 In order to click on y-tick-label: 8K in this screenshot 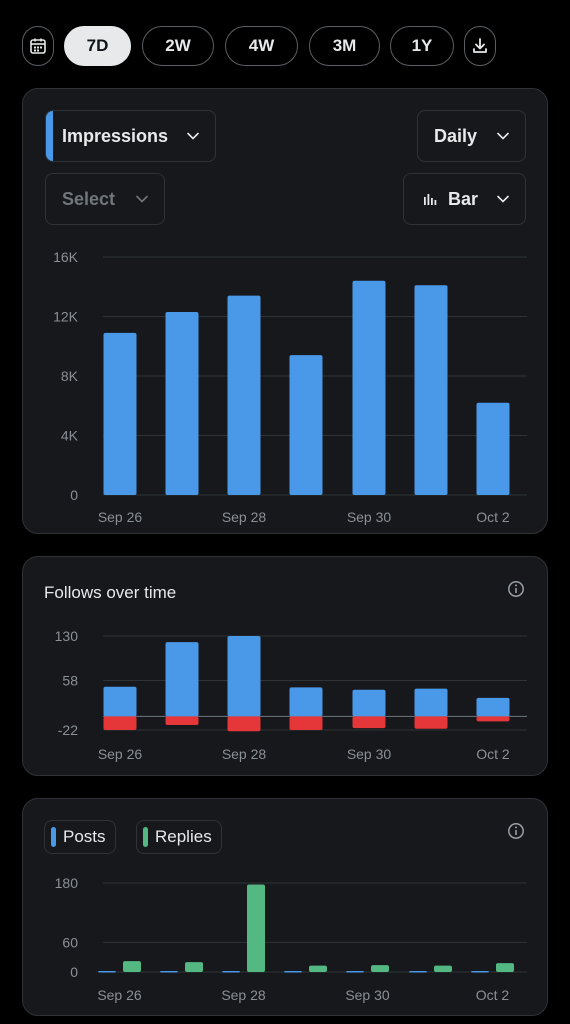, I will do `click(70, 376)`.